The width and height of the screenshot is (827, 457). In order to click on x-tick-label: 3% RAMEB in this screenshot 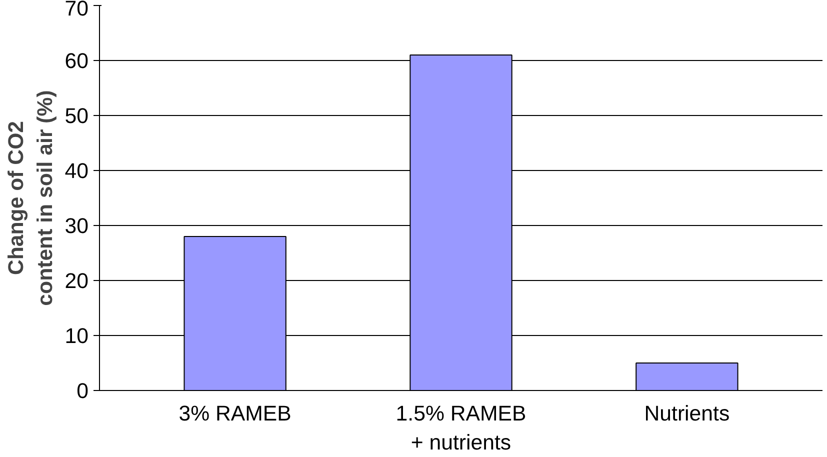, I will do `click(235, 414)`.